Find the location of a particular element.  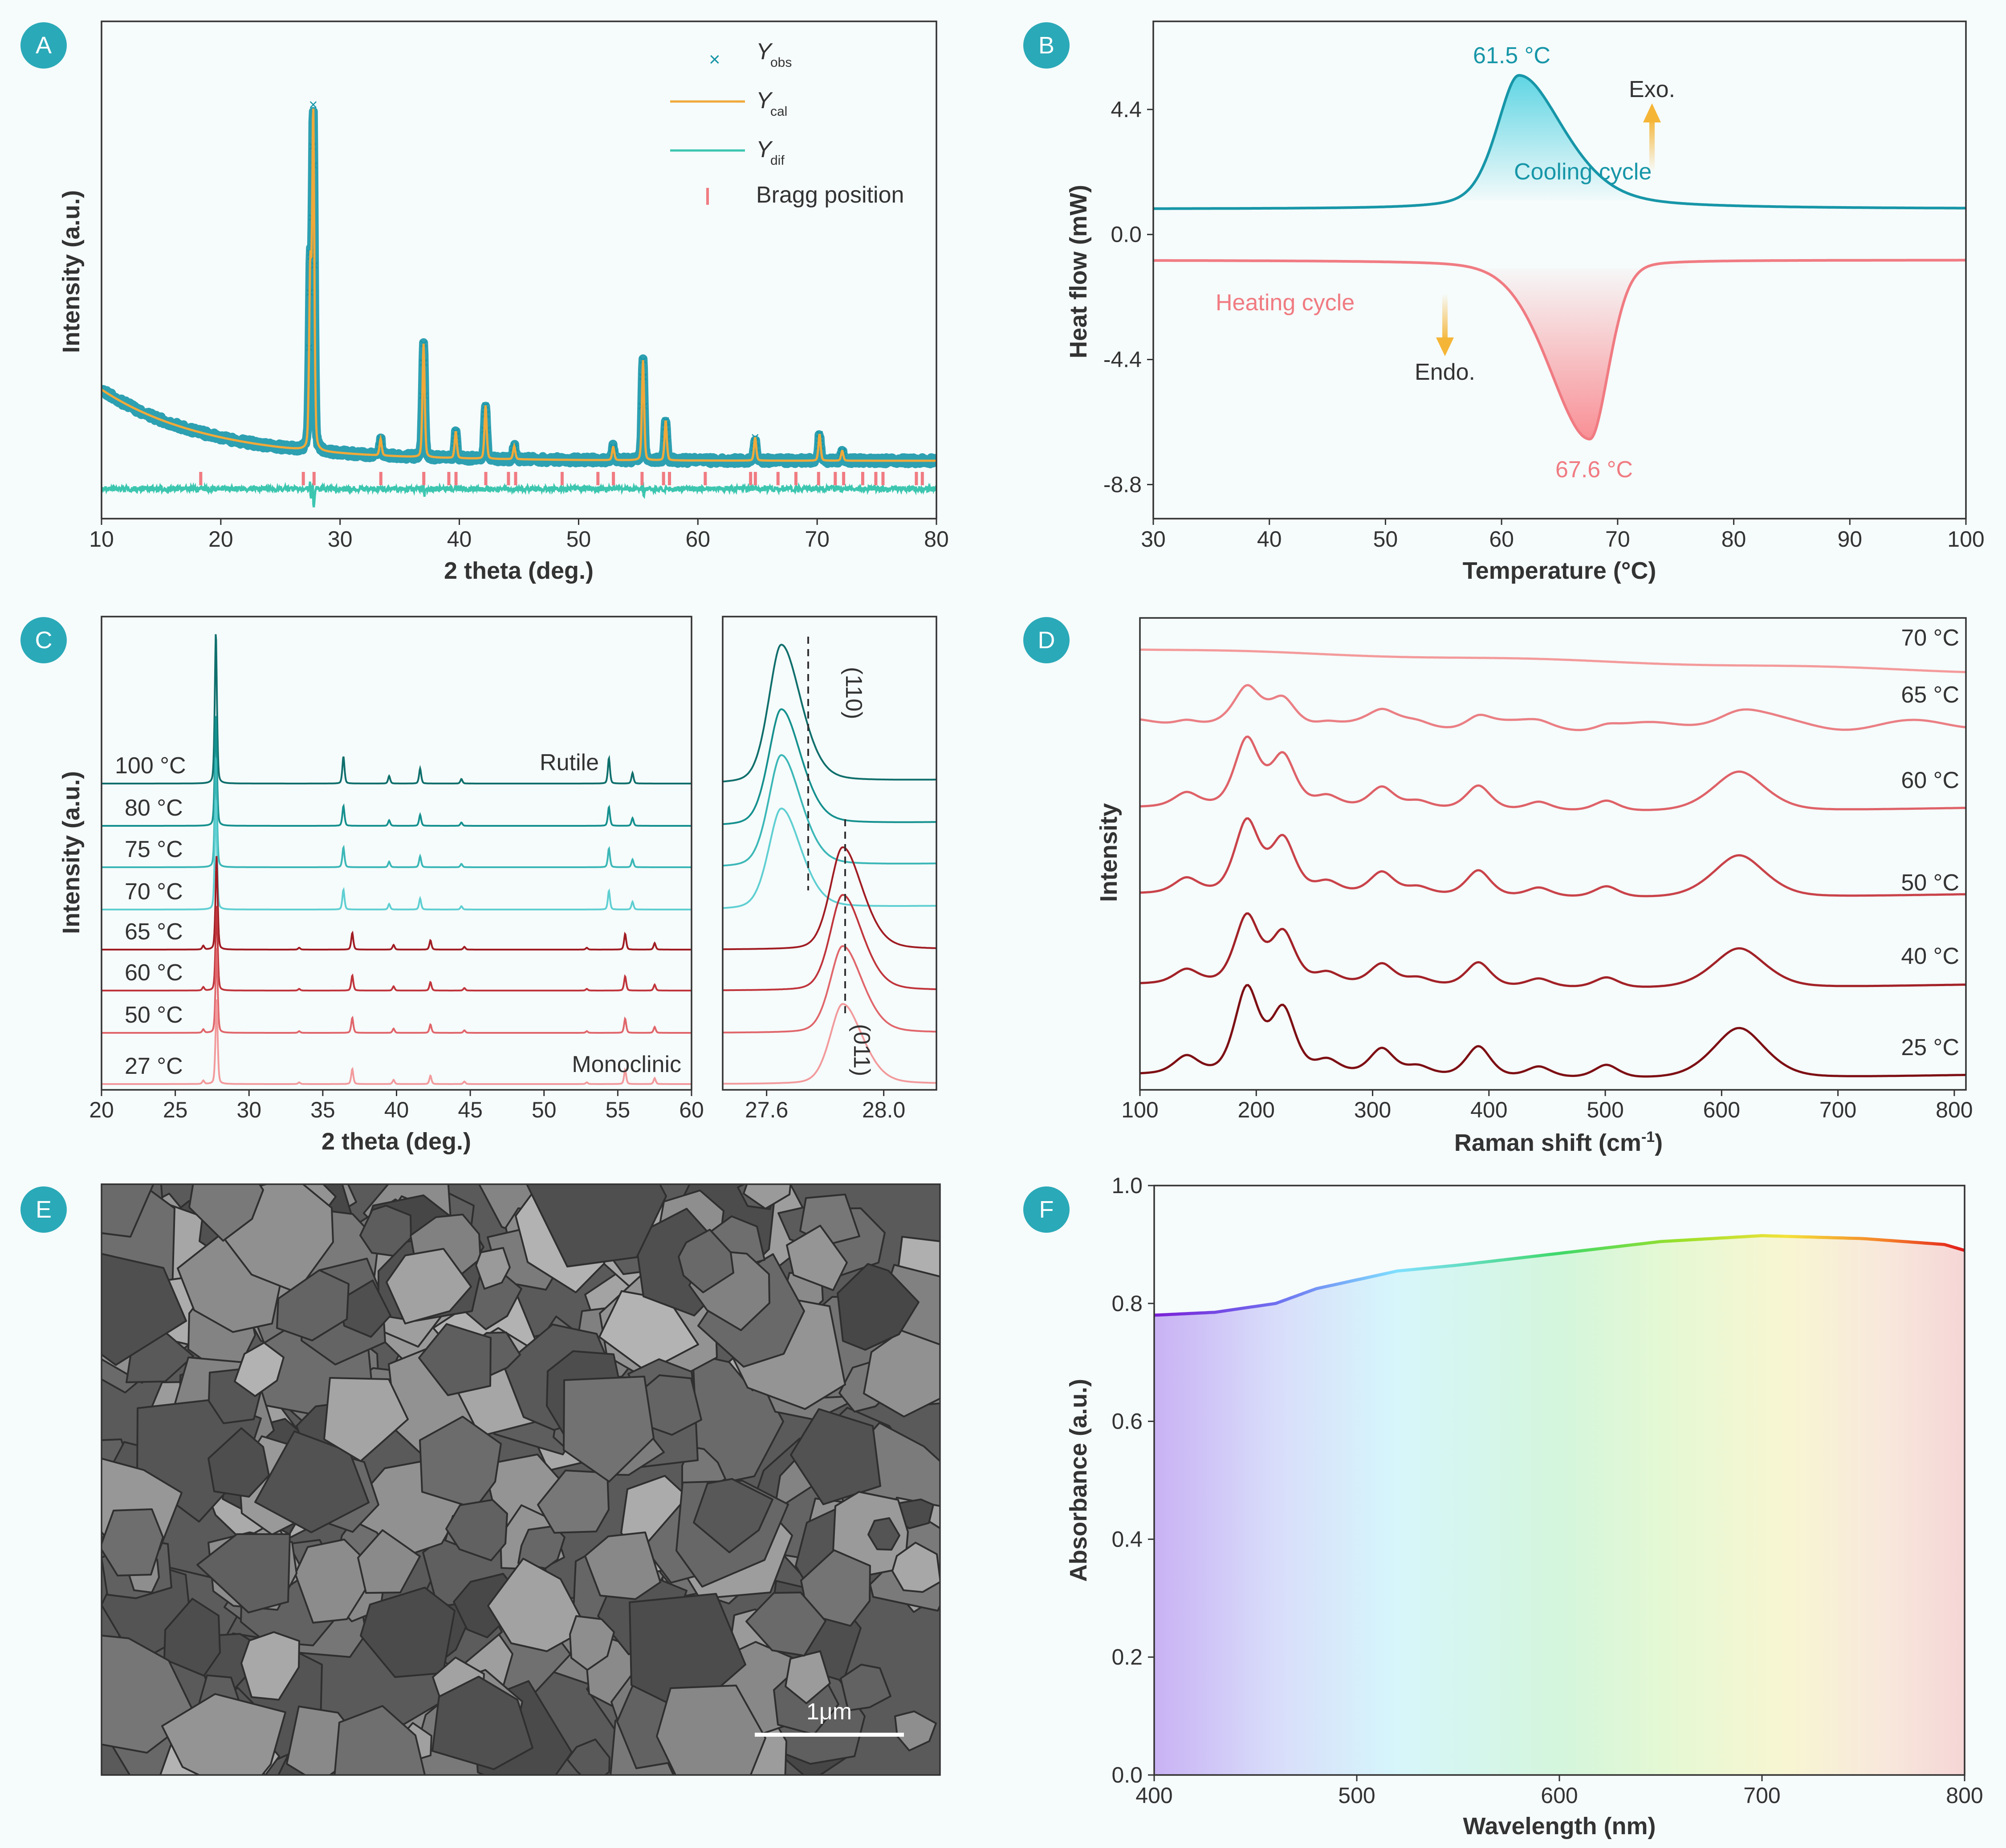

d-y-axis-label: Intensity is located at coordinates (1108, 852).